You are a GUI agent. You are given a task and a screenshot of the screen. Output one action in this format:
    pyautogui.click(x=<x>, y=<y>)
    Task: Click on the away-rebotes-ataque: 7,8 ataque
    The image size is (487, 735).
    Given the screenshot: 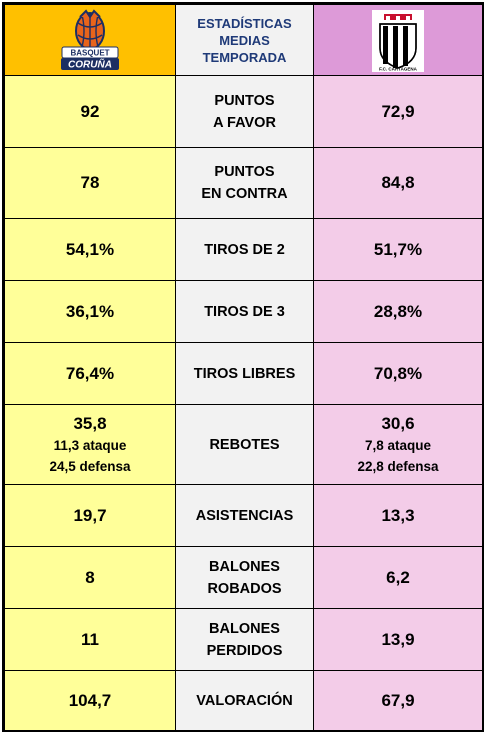 What is the action you would take?
    pyautogui.click(x=398, y=445)
    